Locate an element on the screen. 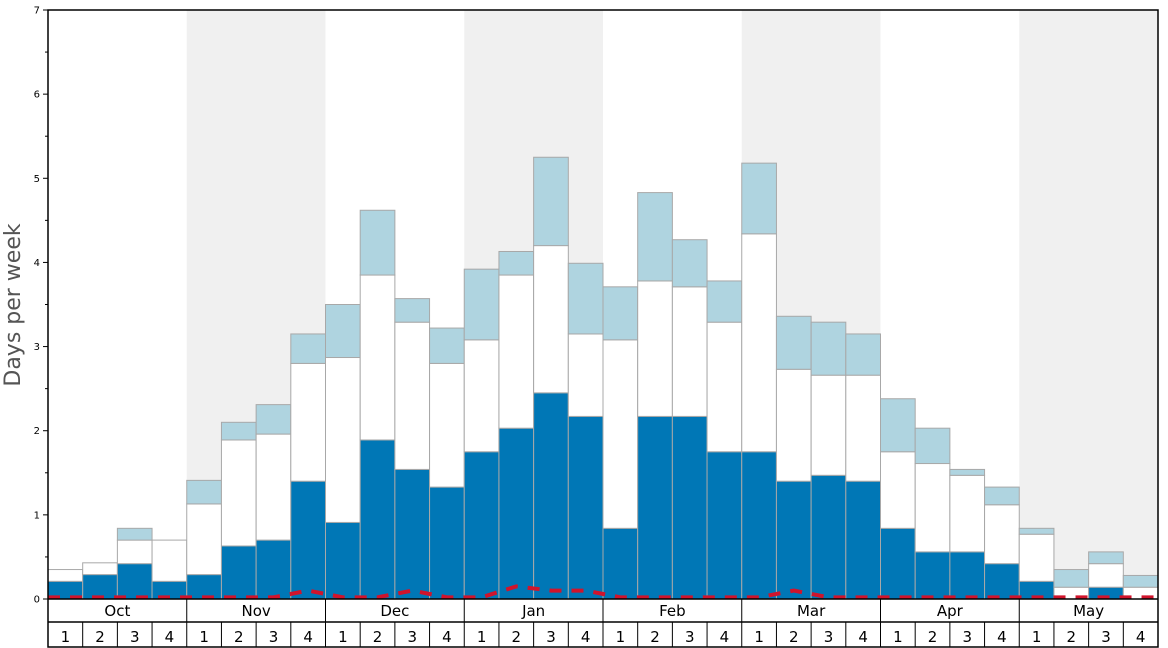 The height and width of the screenshot is (648, 1168). y-tick-label: 3 is located at coordinates (37, 347).